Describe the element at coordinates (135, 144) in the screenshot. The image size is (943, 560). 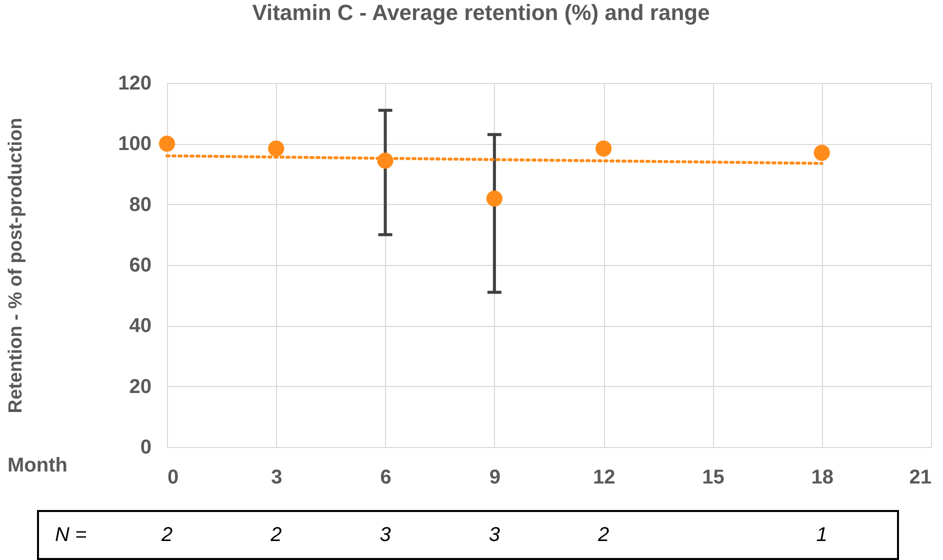
I see `y-tick-label: 100` at that location.